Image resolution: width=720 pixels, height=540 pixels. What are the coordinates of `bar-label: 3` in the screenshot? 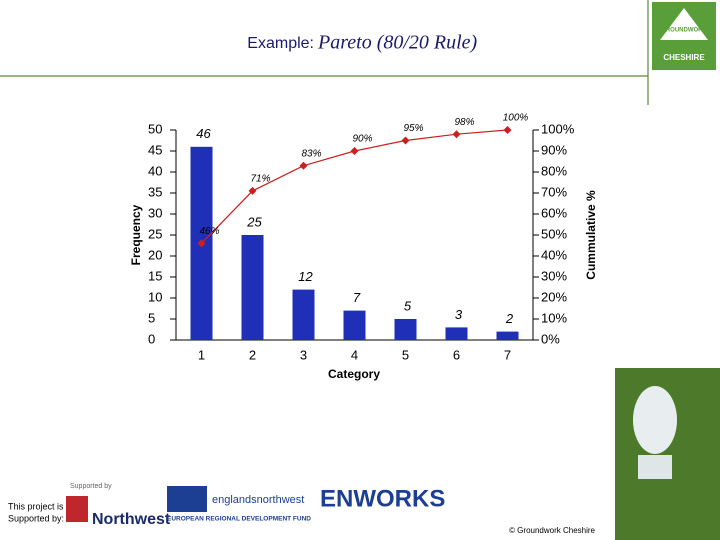 It's located at (459, 314).